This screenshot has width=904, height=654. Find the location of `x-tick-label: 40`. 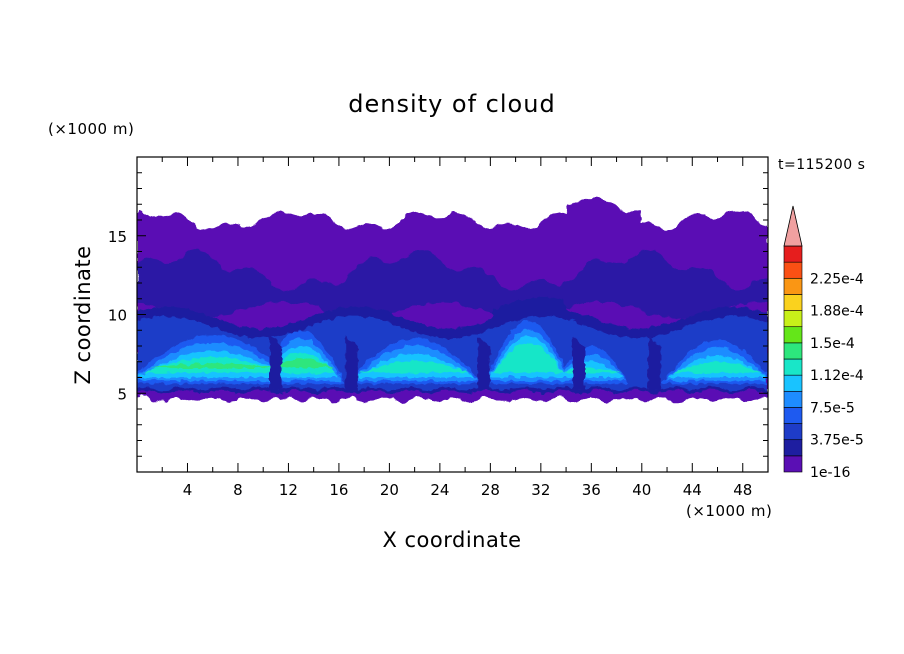

x-tick-label: 40 is located at coordinates (641, 490).